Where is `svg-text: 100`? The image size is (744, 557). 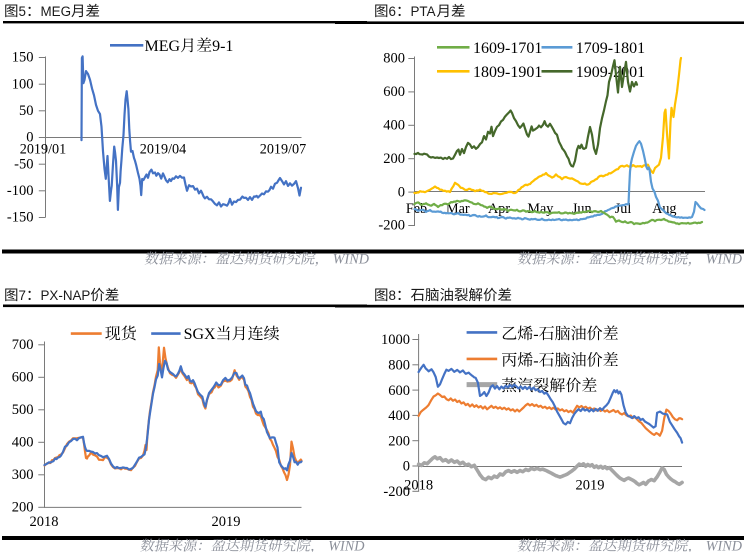
svg-text: 100 is located at coordinates (23, 84).